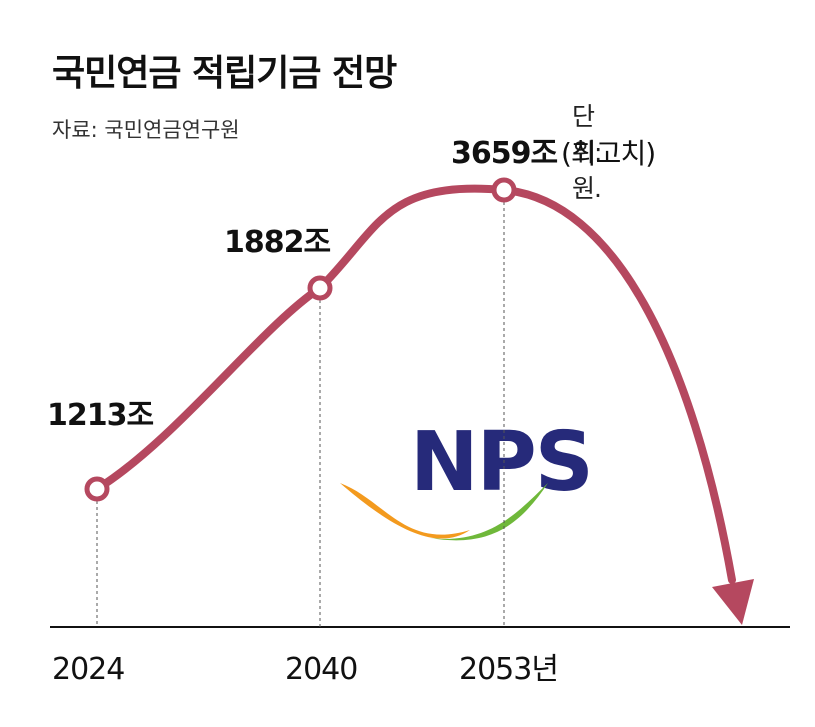 This screenshot has width=815, height=727. I want to click on x-tick-label: 2053년, so click(508, 669).